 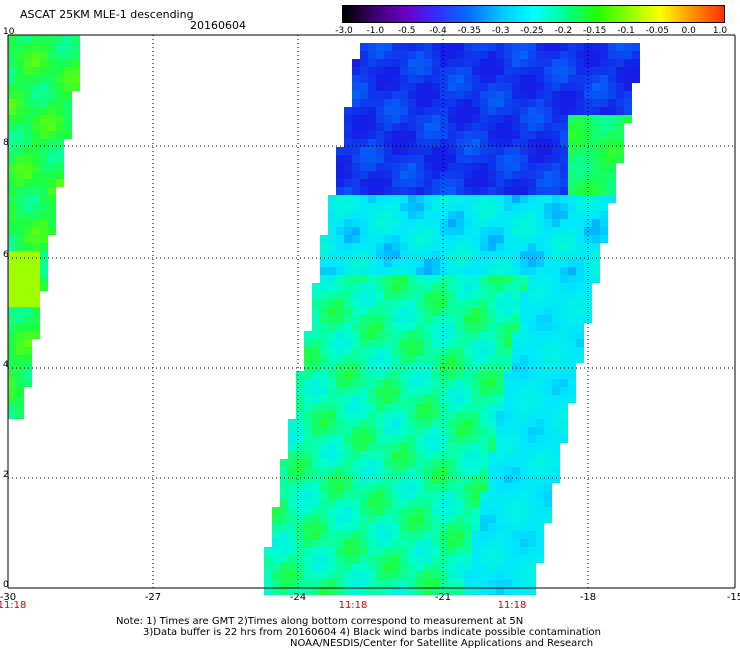 What do you see at coordinates (107, 14) in the screenshot?
I see `map-title: ASCAT 25KM MLE-1 descending` at bounding box center [107, 14].